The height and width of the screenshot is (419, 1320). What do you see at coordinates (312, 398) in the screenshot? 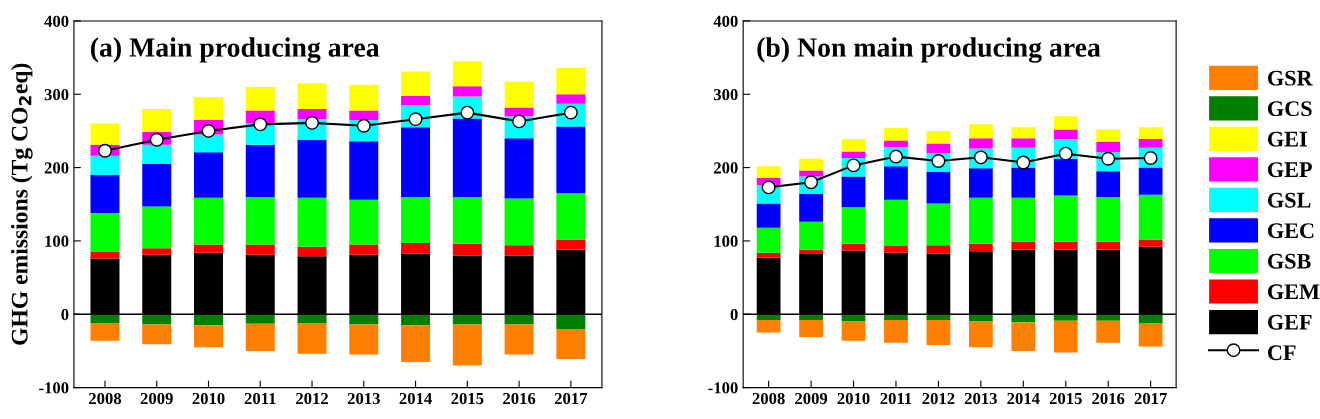
I see `x-tick-label: 2012` at bounding box center [312, 398].